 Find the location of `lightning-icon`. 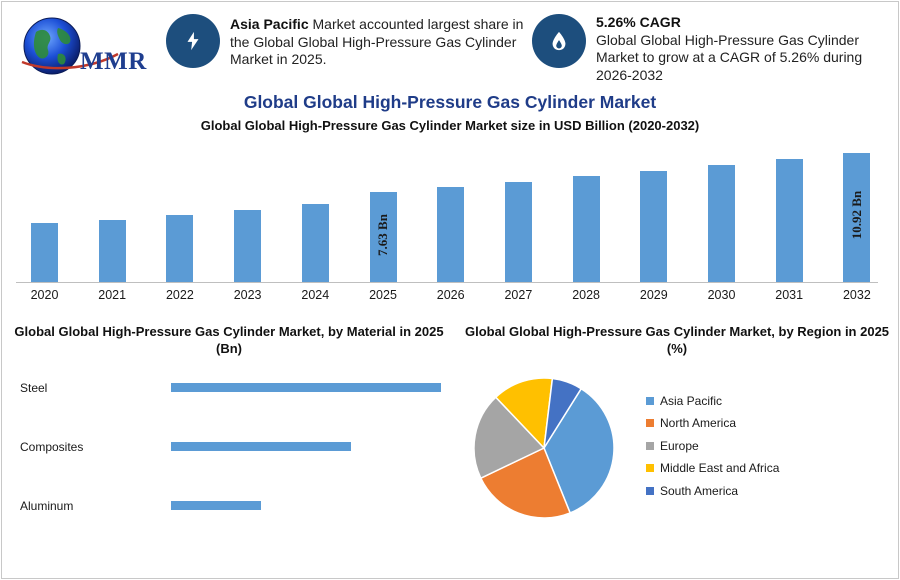

lightning-icon is located at coordinates (193, 41).